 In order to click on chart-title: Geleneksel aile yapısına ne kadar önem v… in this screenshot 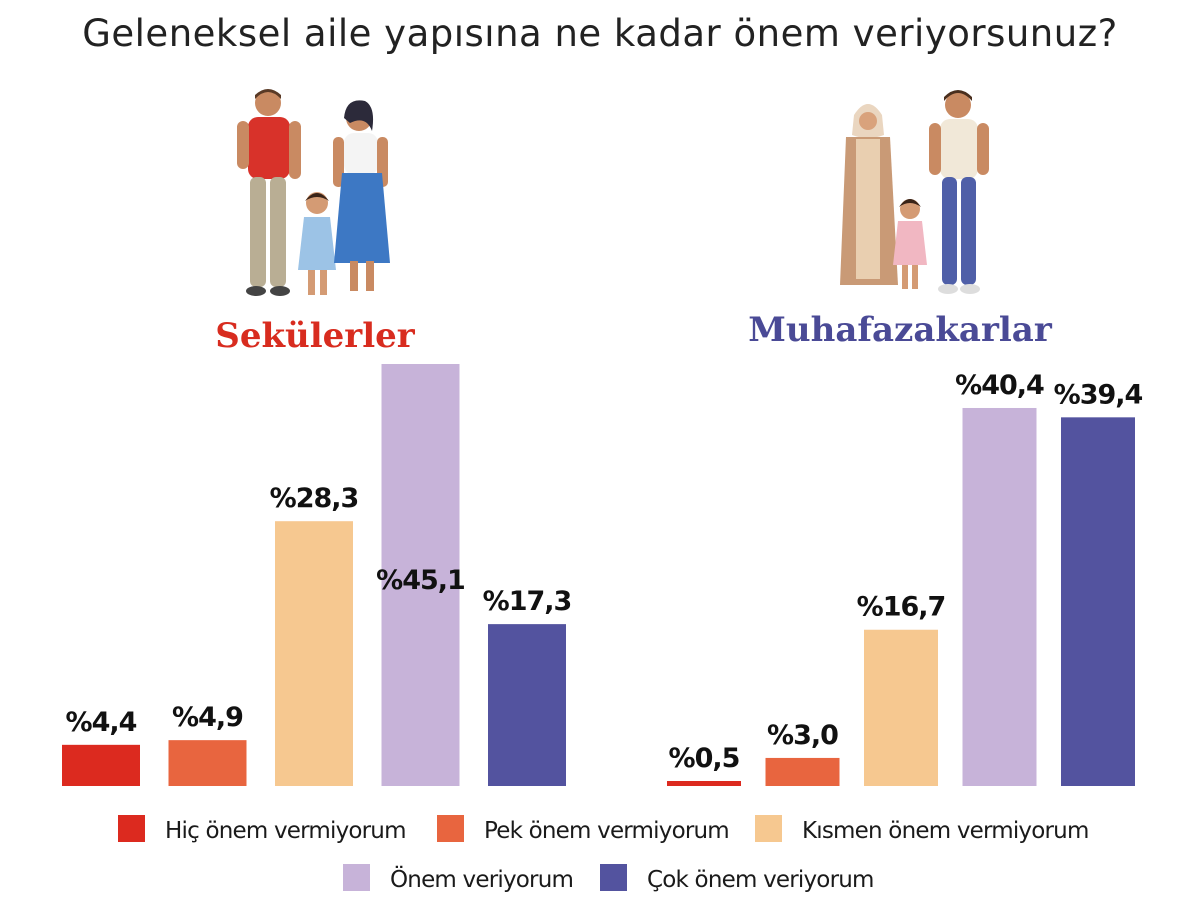, I will do `click(600, 33)`.